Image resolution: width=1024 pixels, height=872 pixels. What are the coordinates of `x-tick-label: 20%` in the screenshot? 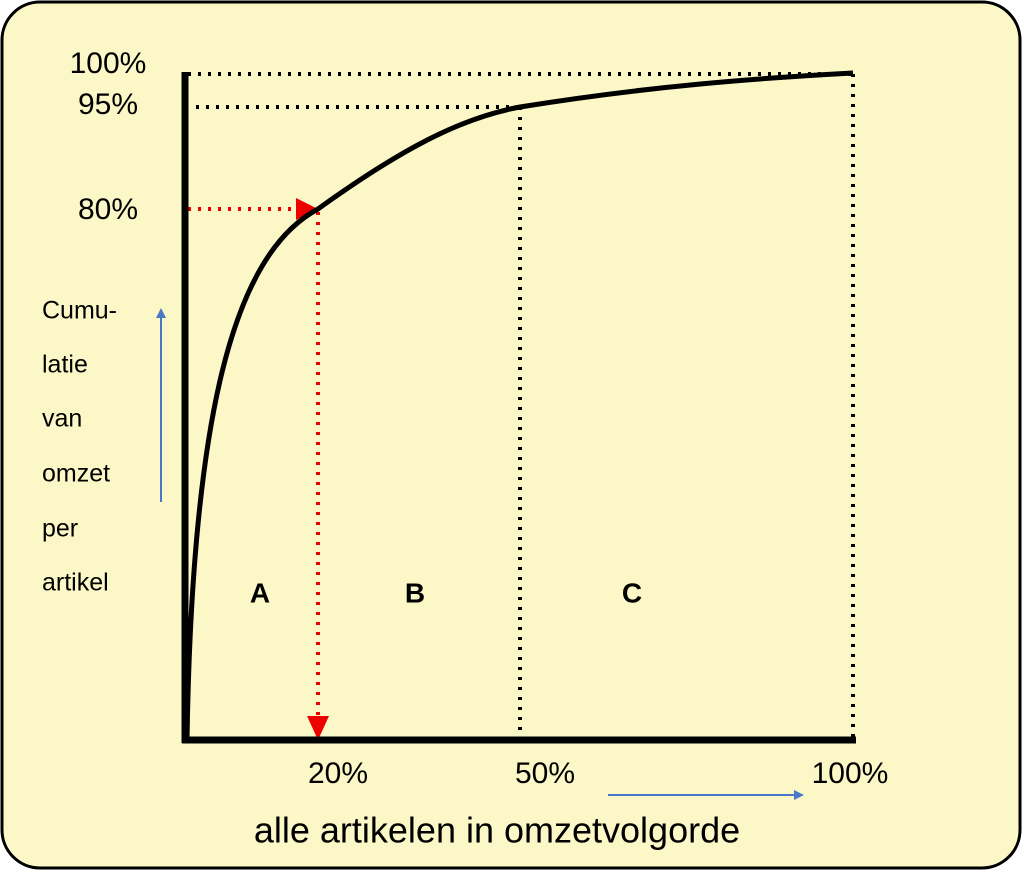 It's located at (338, 773).